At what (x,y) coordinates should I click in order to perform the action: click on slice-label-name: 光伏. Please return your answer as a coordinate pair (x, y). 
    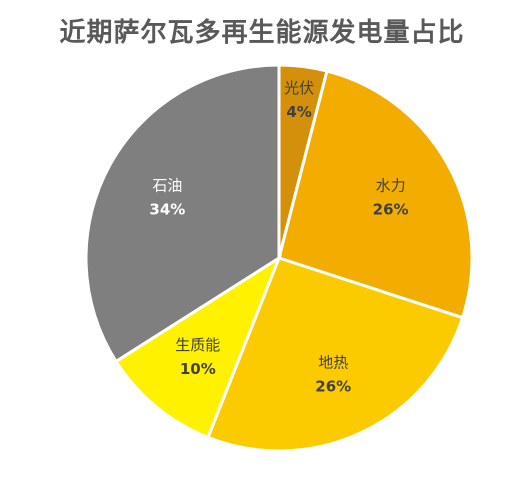
    Looking at the image, I should click on (299, 88).